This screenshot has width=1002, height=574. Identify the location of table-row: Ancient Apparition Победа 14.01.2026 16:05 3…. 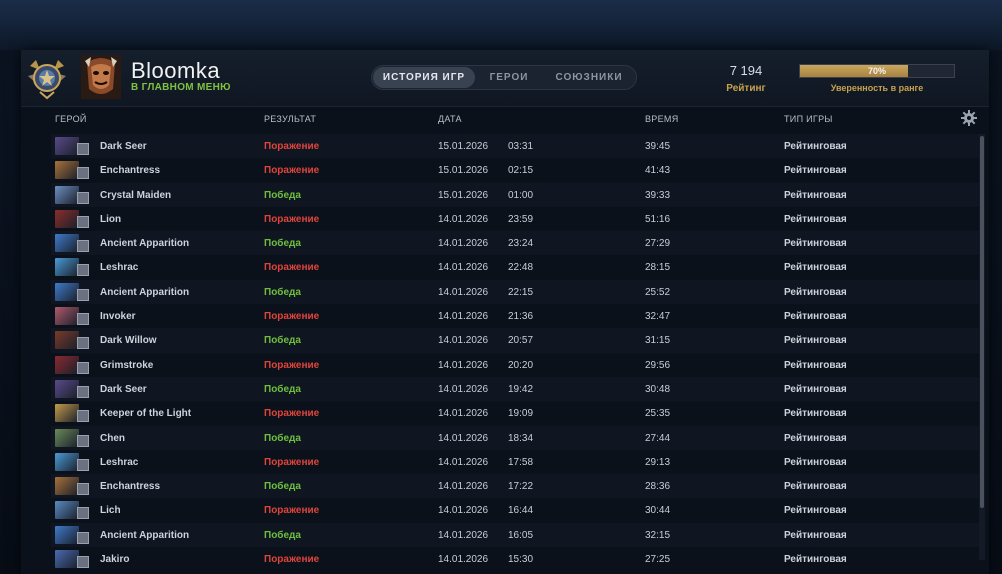
(517, 535).